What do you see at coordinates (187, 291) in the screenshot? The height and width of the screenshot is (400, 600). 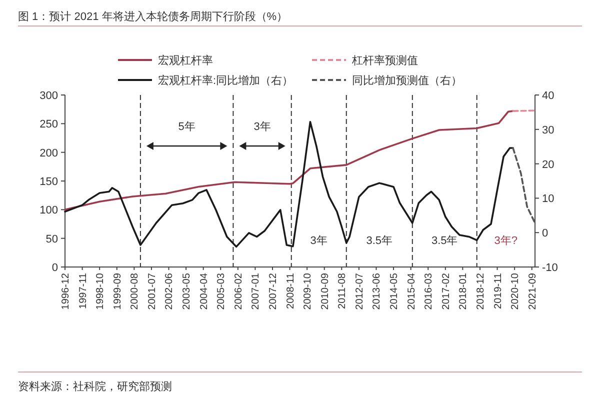 I see `x-tick-label: 2003-05` at bounding box center [187, 291].